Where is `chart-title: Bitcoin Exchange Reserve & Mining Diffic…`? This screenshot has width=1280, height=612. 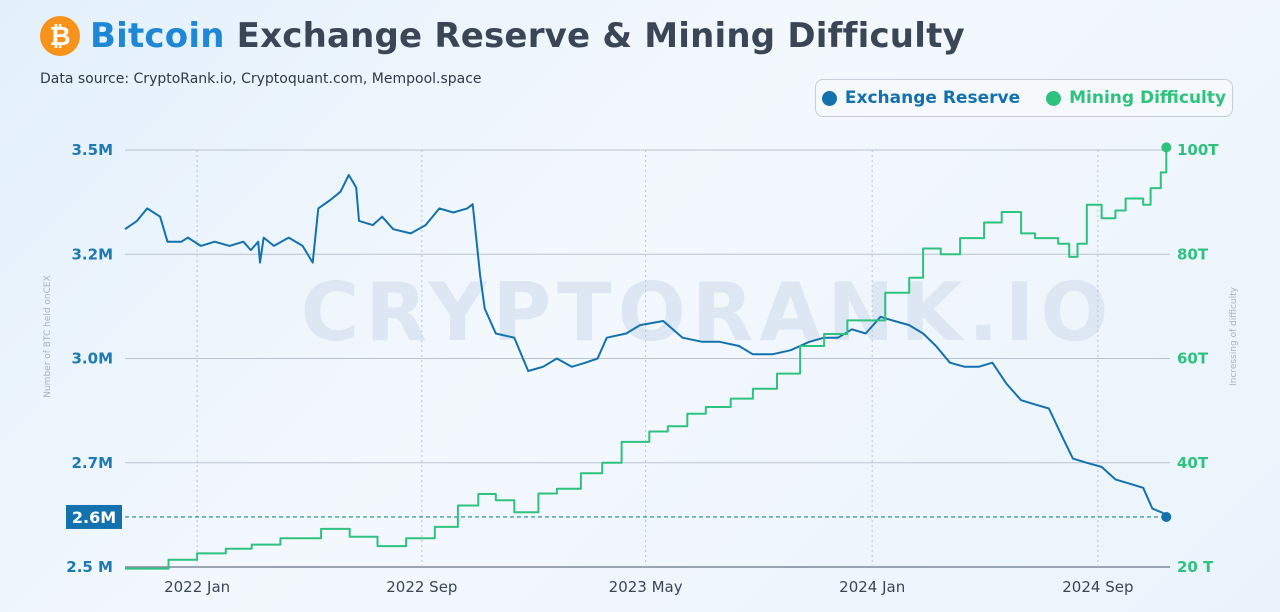
chart-title: Bitcoin Exchange Reserve & Mining Diffic… is located at coordinates (527, 36).